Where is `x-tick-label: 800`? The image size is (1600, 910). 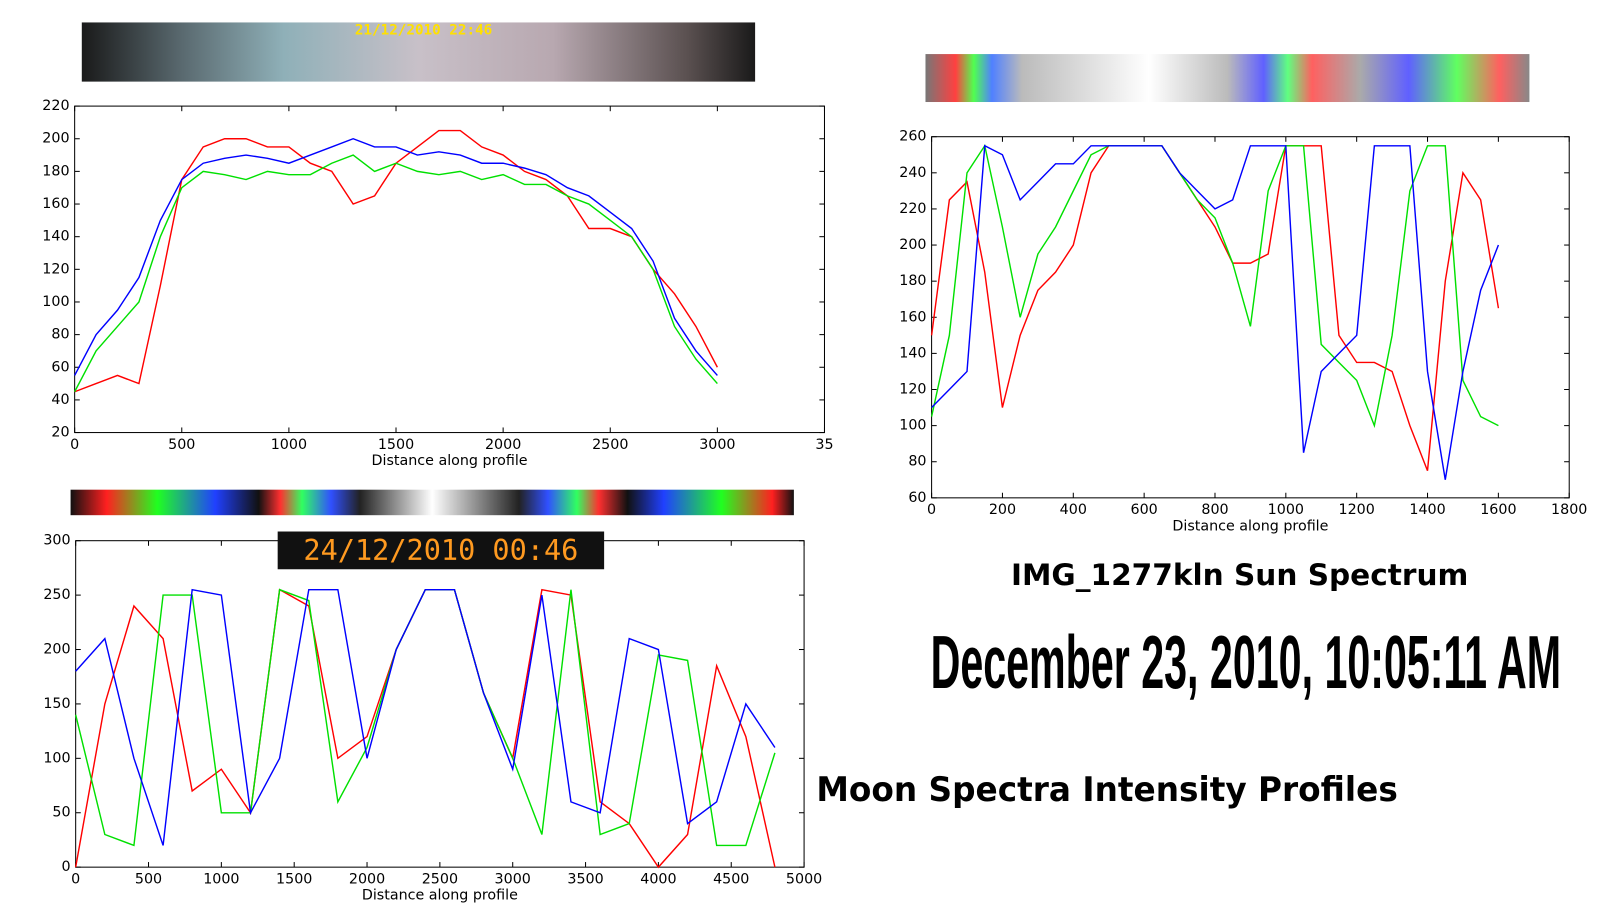 x-tick-label: 800 is located at coordinates (1214, 510).